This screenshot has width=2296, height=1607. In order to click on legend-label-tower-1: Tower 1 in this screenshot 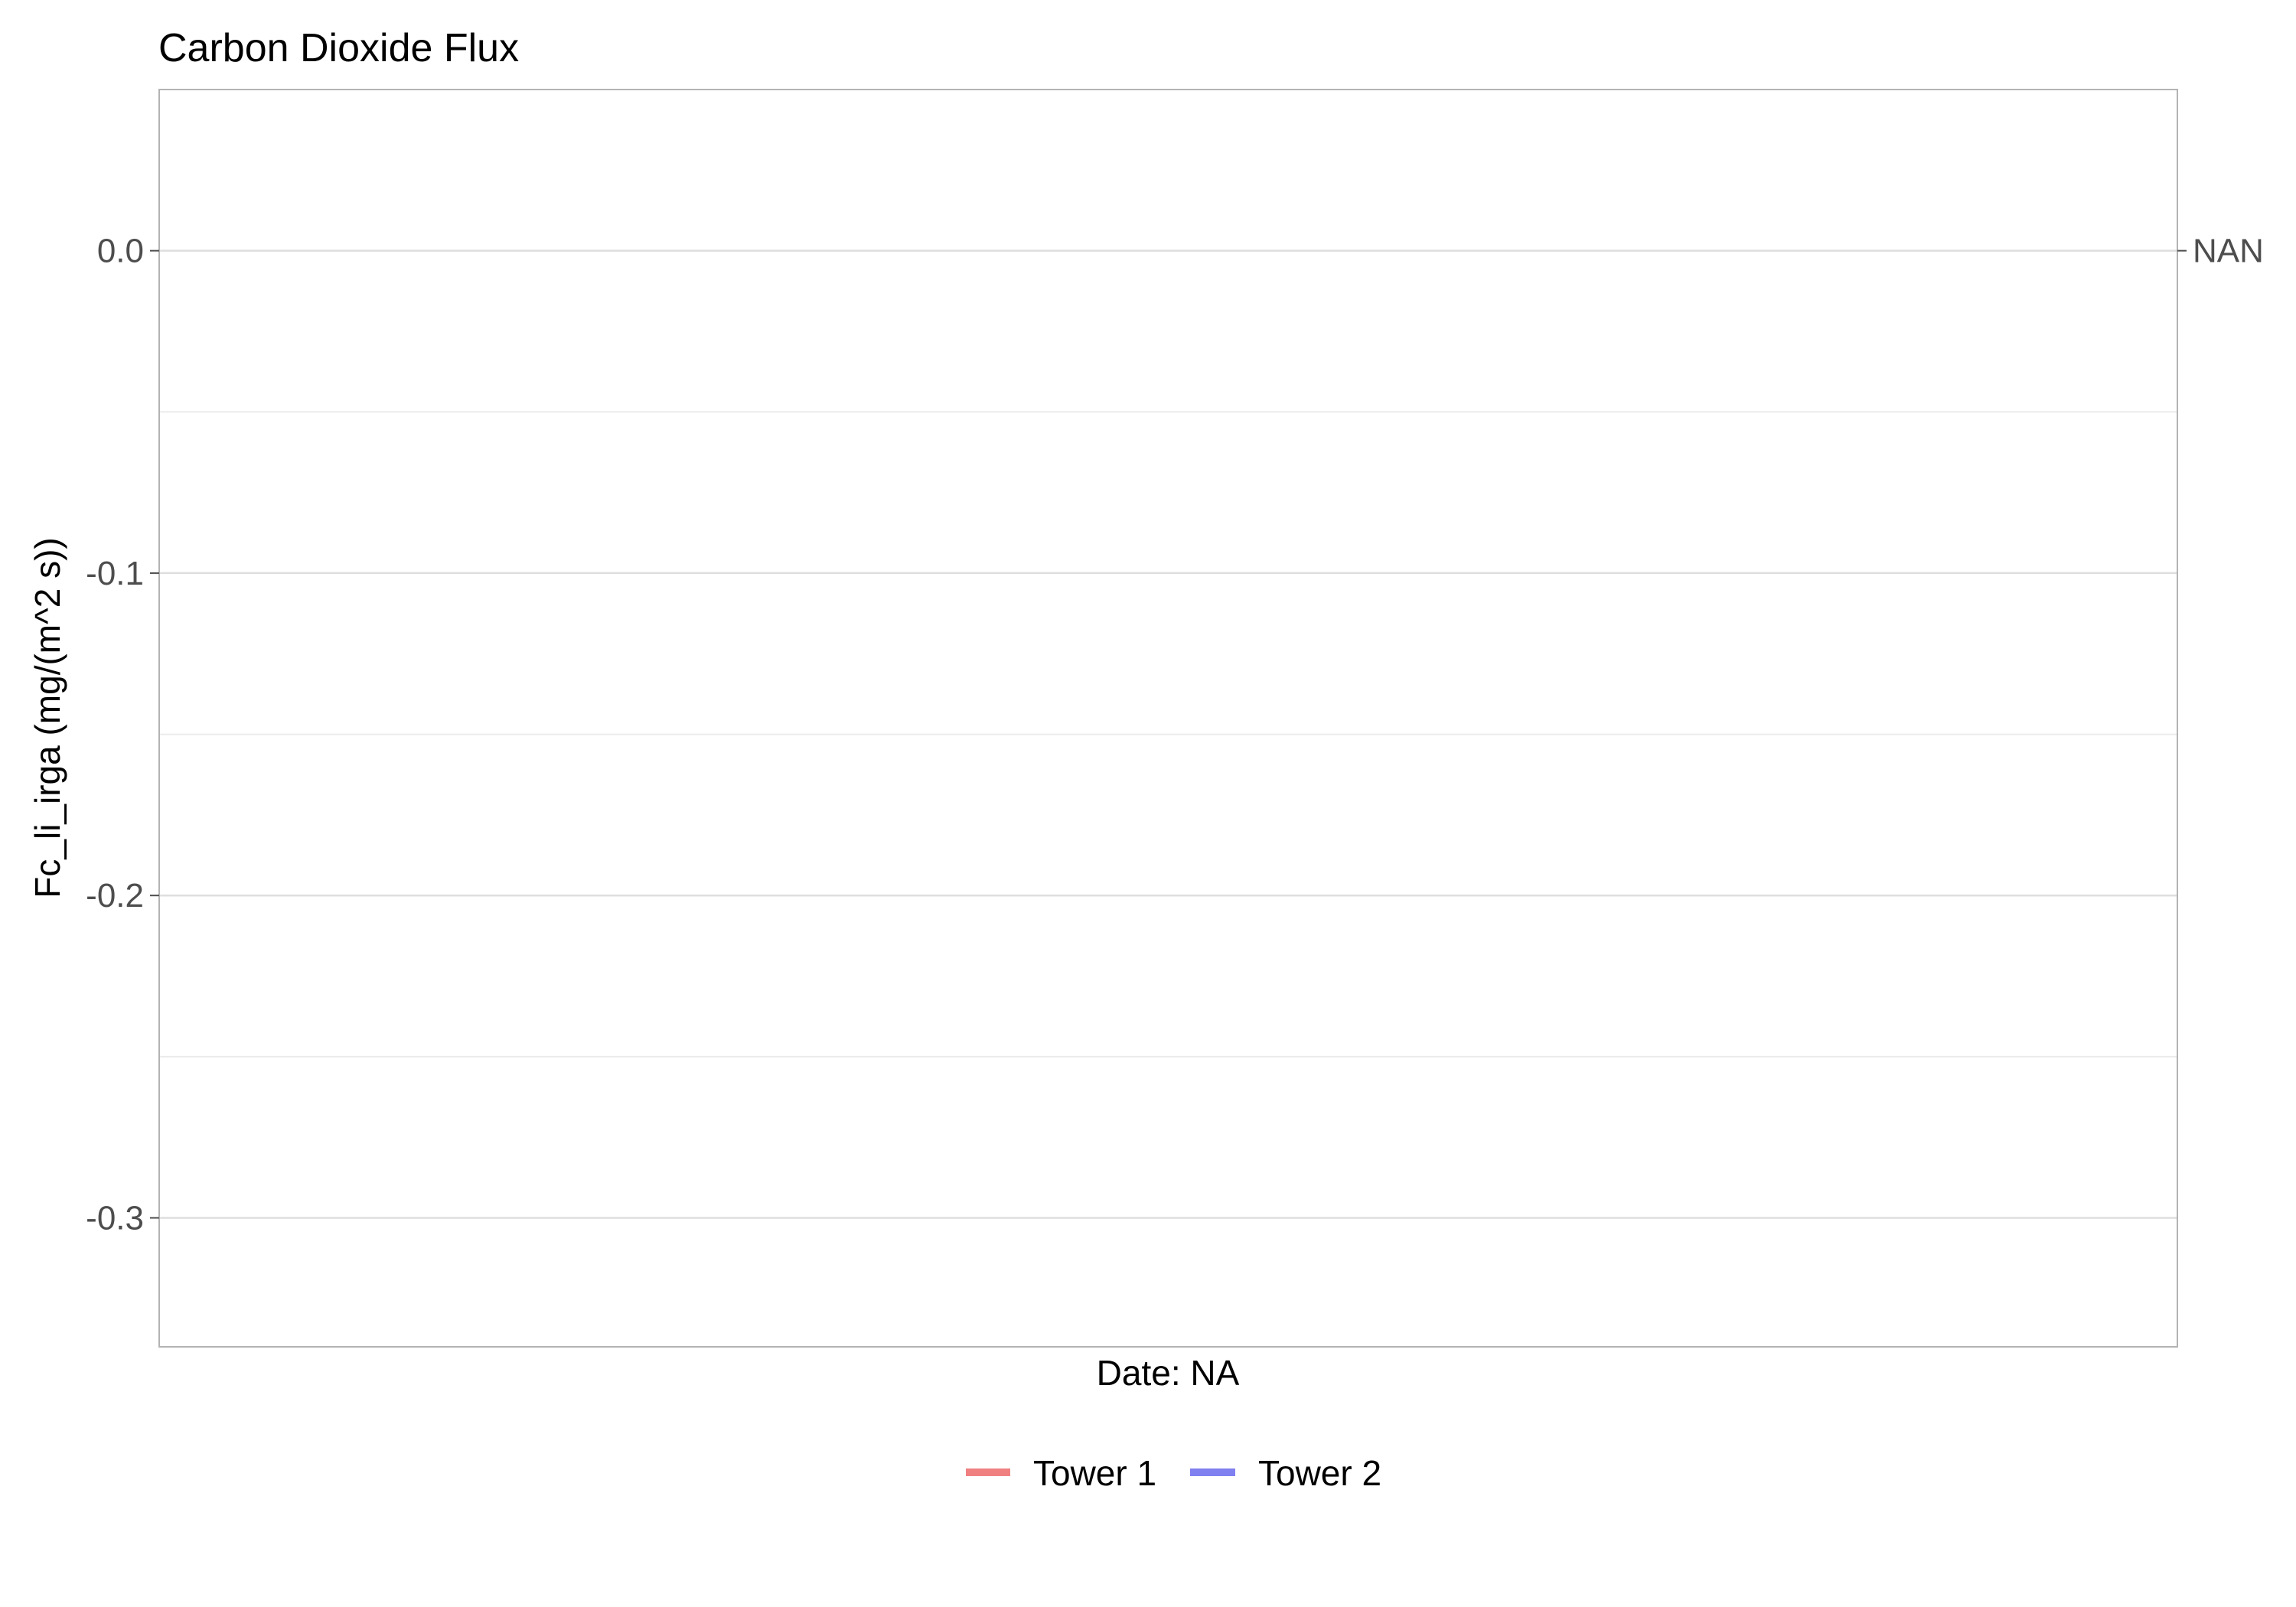, I will do `click(1094, 1473)`.